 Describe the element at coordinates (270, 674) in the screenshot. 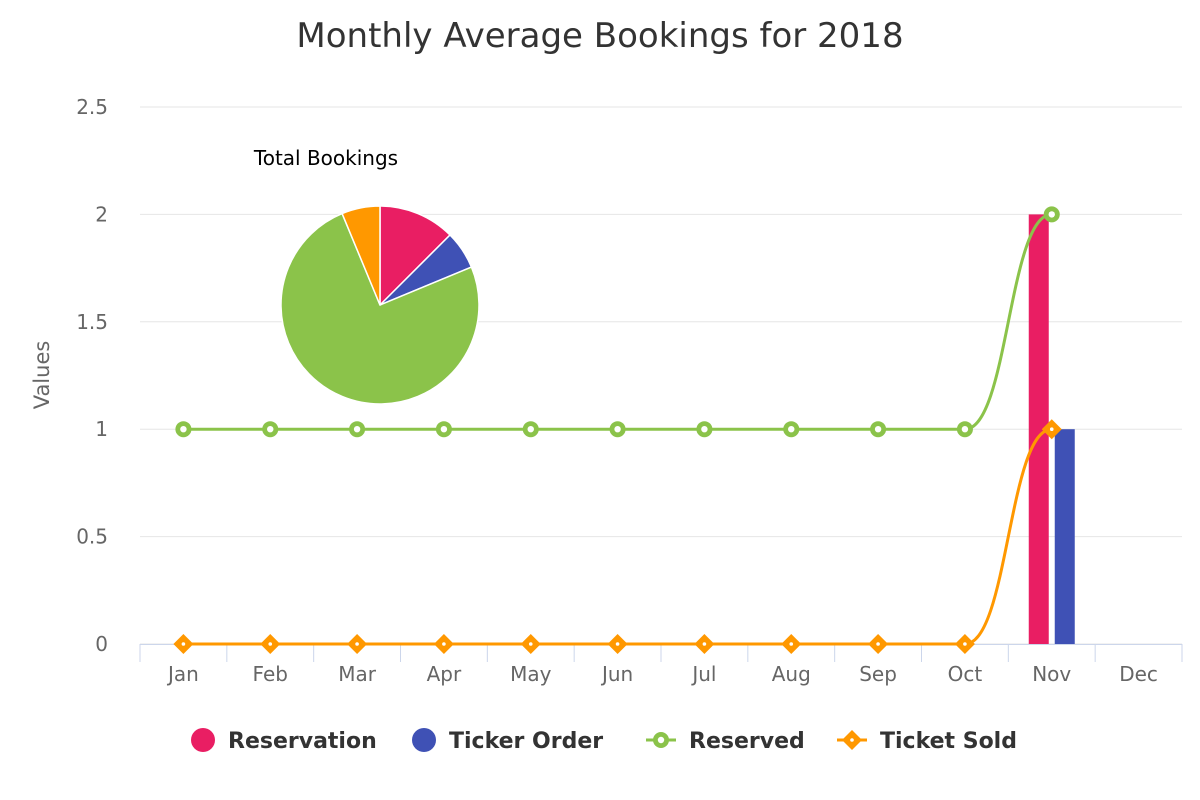

I see `x-tick-label: Feb` at that location.